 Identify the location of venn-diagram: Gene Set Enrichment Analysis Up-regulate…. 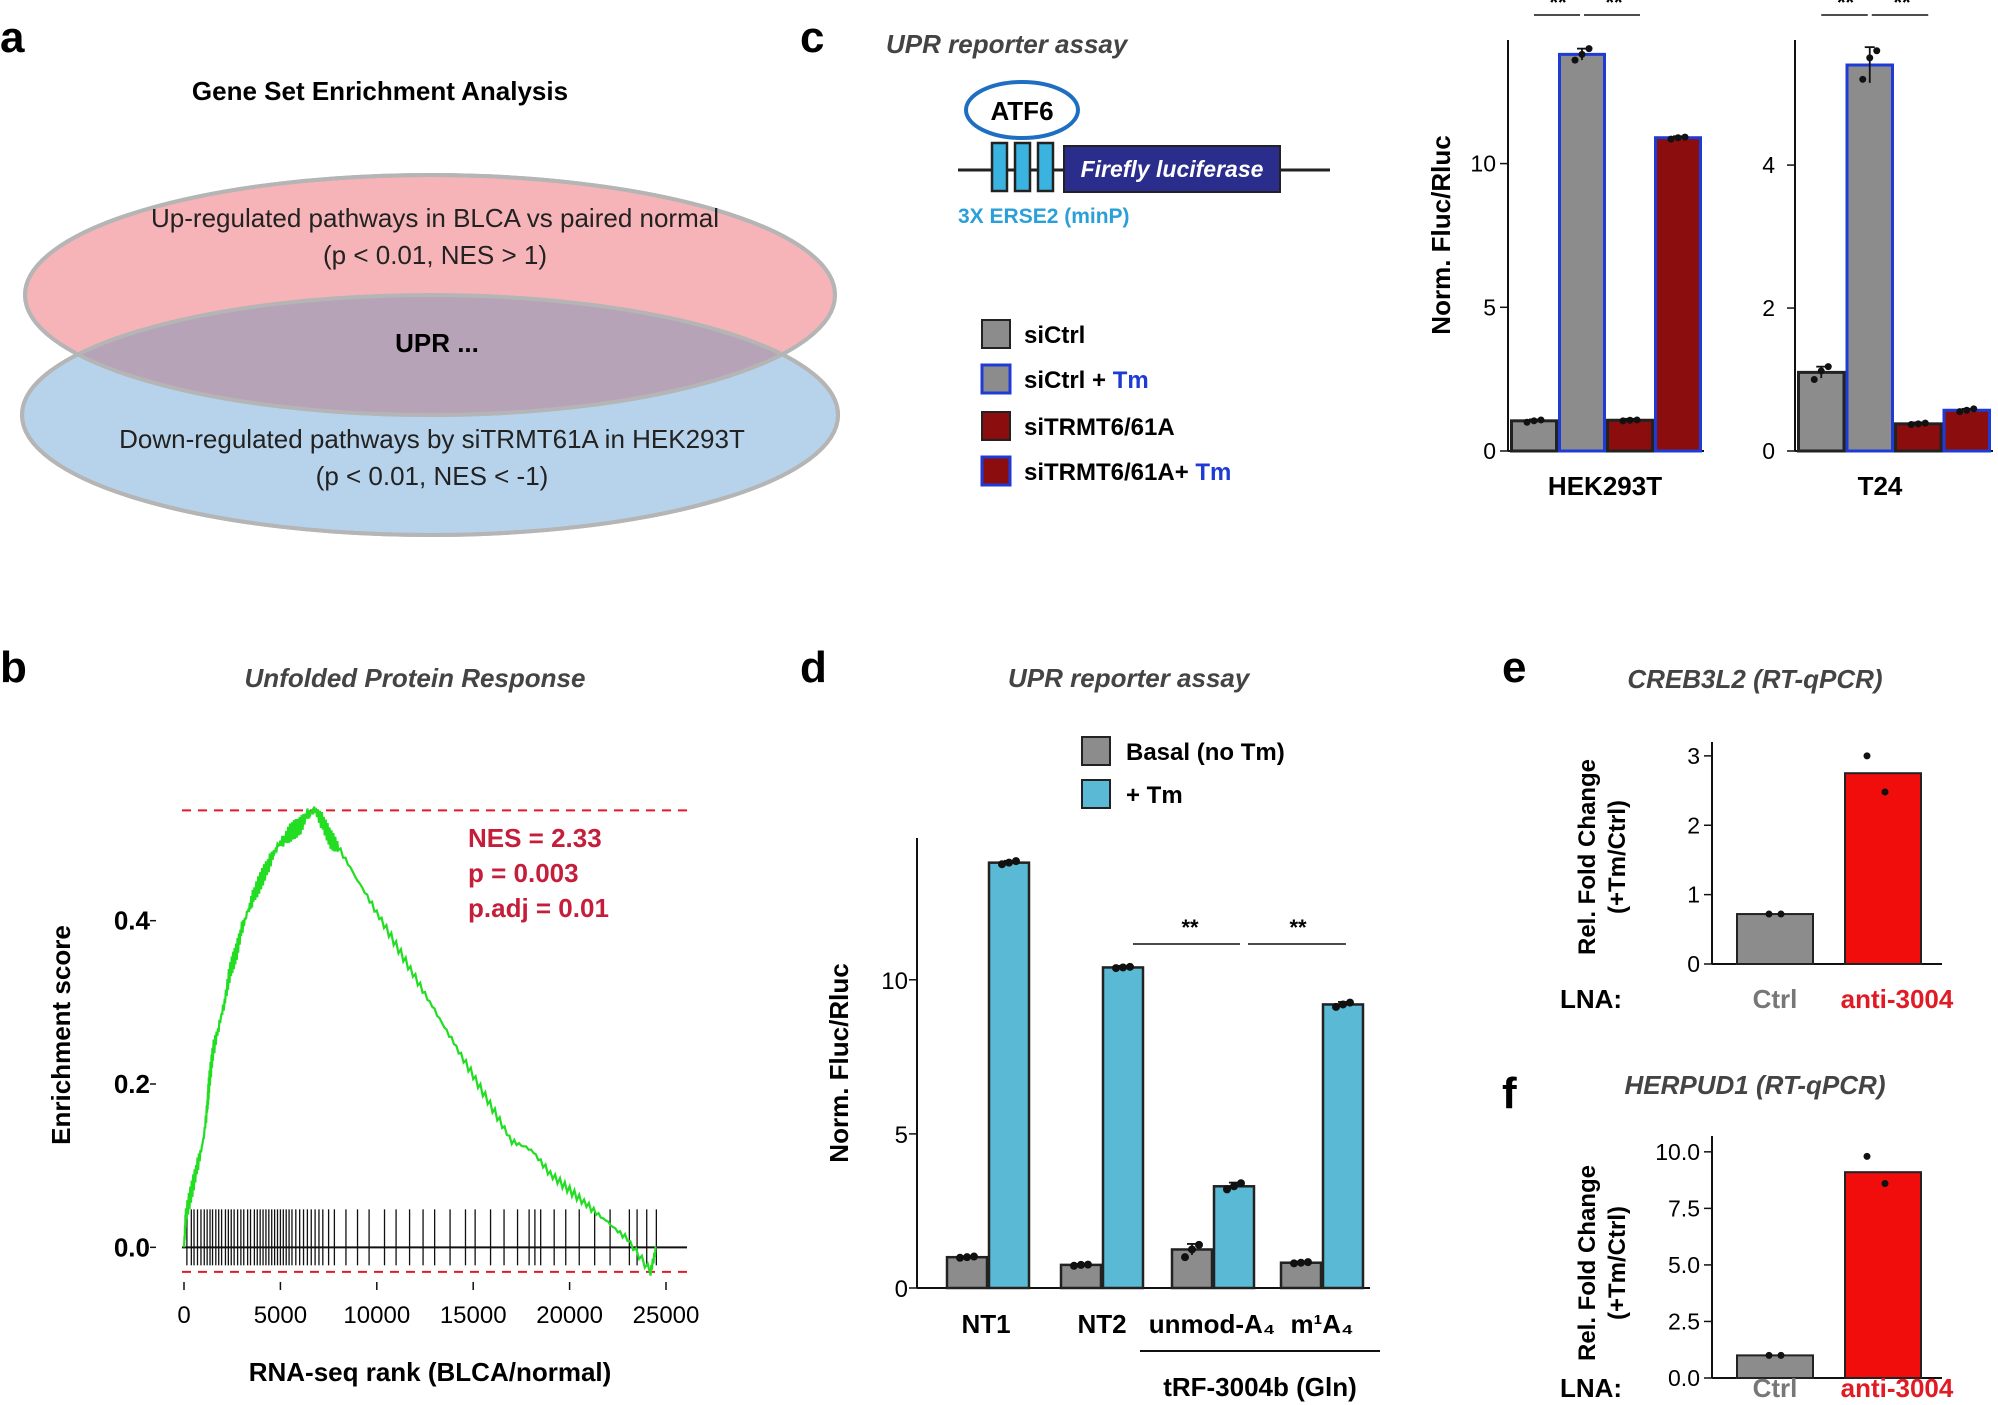
(430, 306).